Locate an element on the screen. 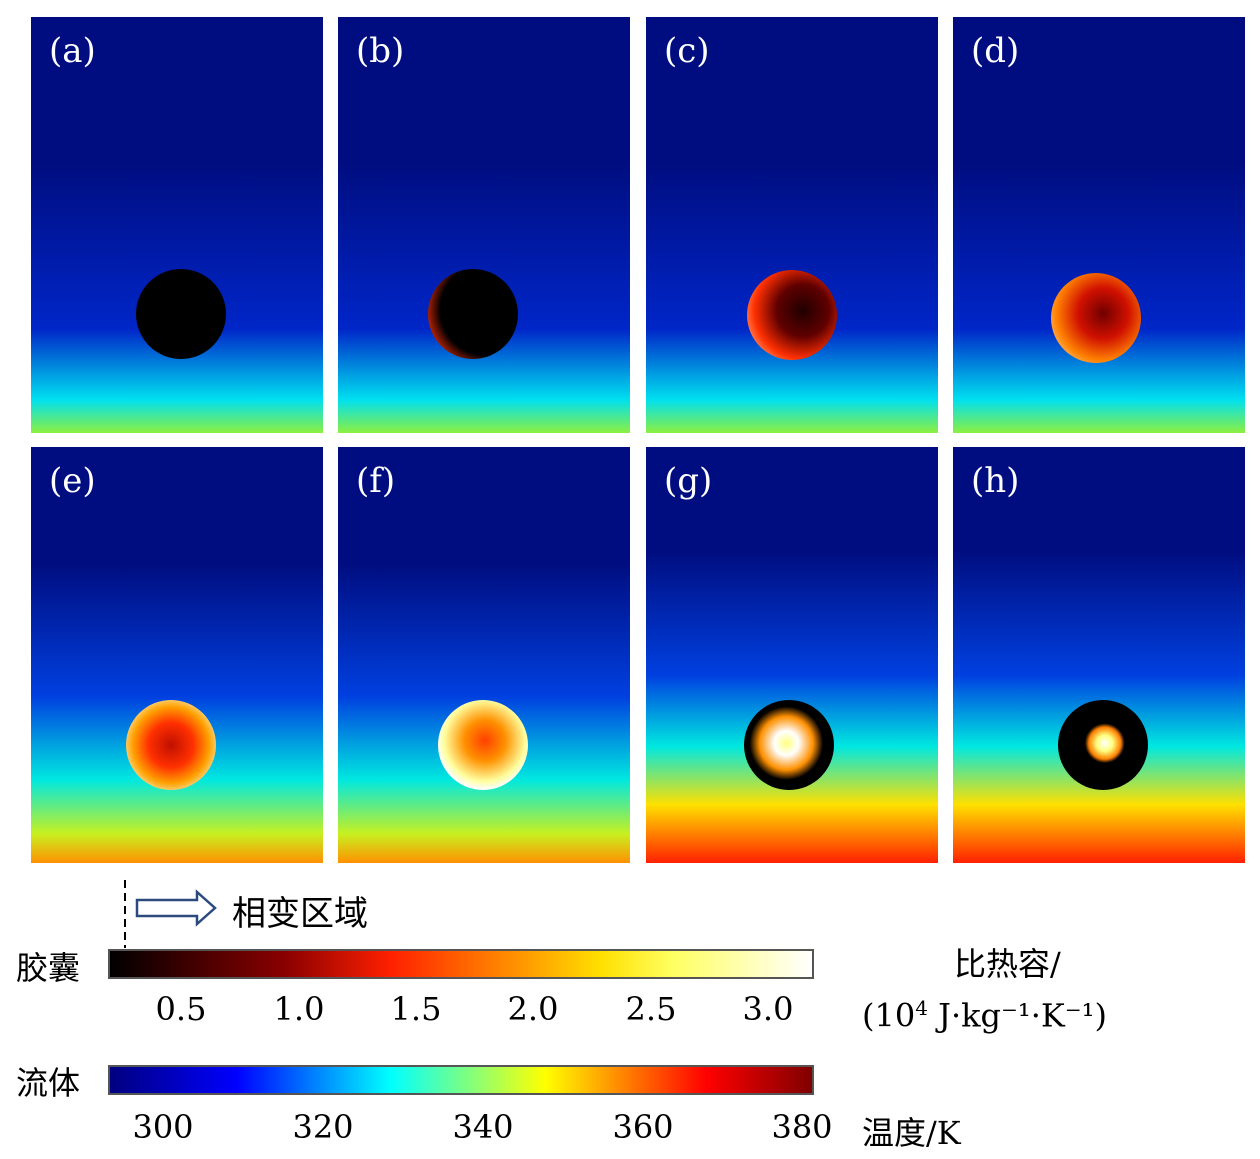  title-exponent: 4 is located at coordinates (921, 1008).